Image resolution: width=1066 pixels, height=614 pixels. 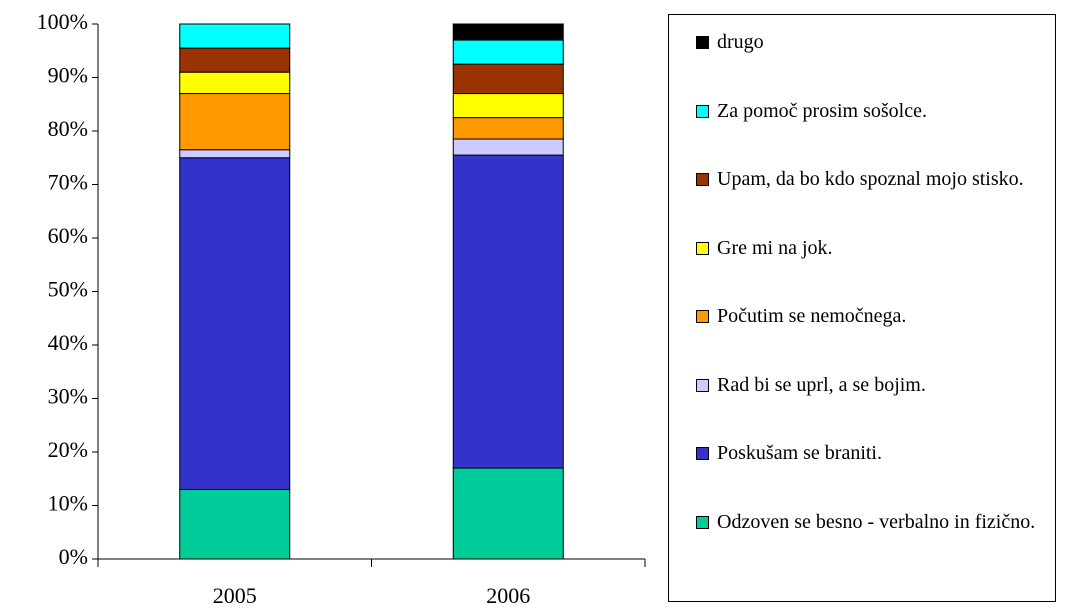 I want to click on legend-item: Rad bi se uprl, a se bojim., so click(x=868, y=385).